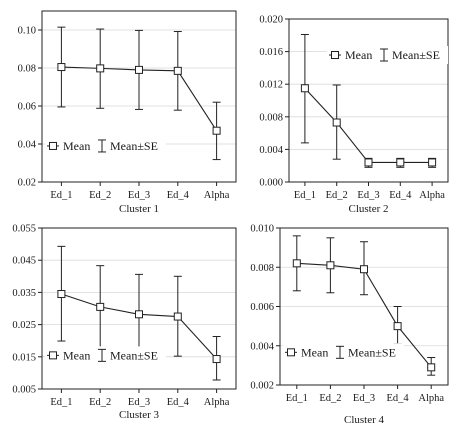 The width and height of the screenshot is (474, 436). Describe the element at coordinates (271, 20) in the screenshot. I see `y-tick-label: 0.020` at that location.